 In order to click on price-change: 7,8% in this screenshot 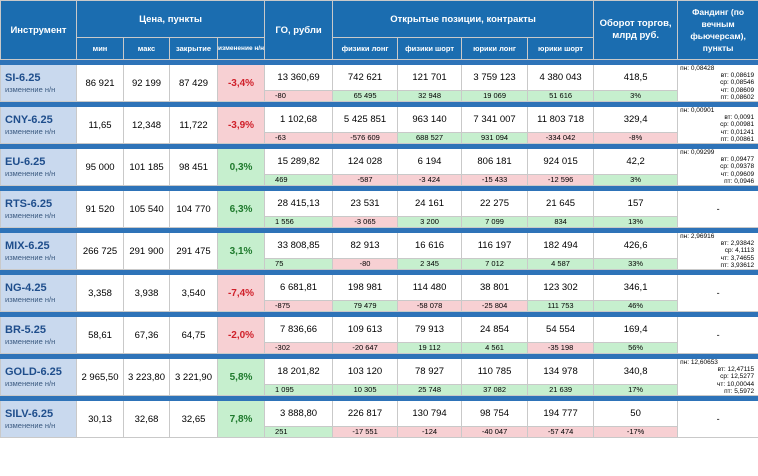, I will do `click(241, 419)`.